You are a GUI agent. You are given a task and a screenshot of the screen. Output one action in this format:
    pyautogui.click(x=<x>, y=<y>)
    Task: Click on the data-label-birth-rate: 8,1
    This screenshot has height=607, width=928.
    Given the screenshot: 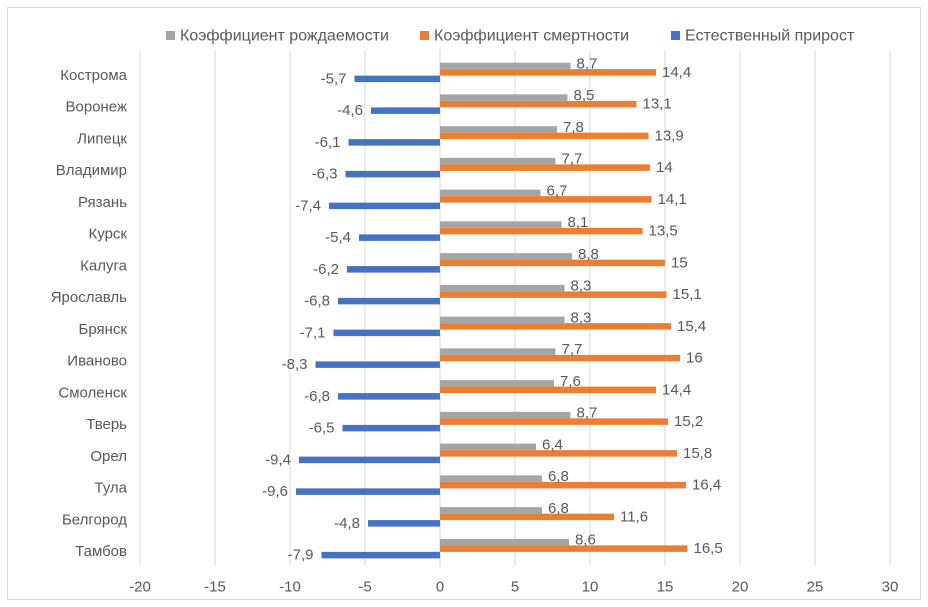 What is the action you would take?
    pyautogui.click(x=578, y=222)
    